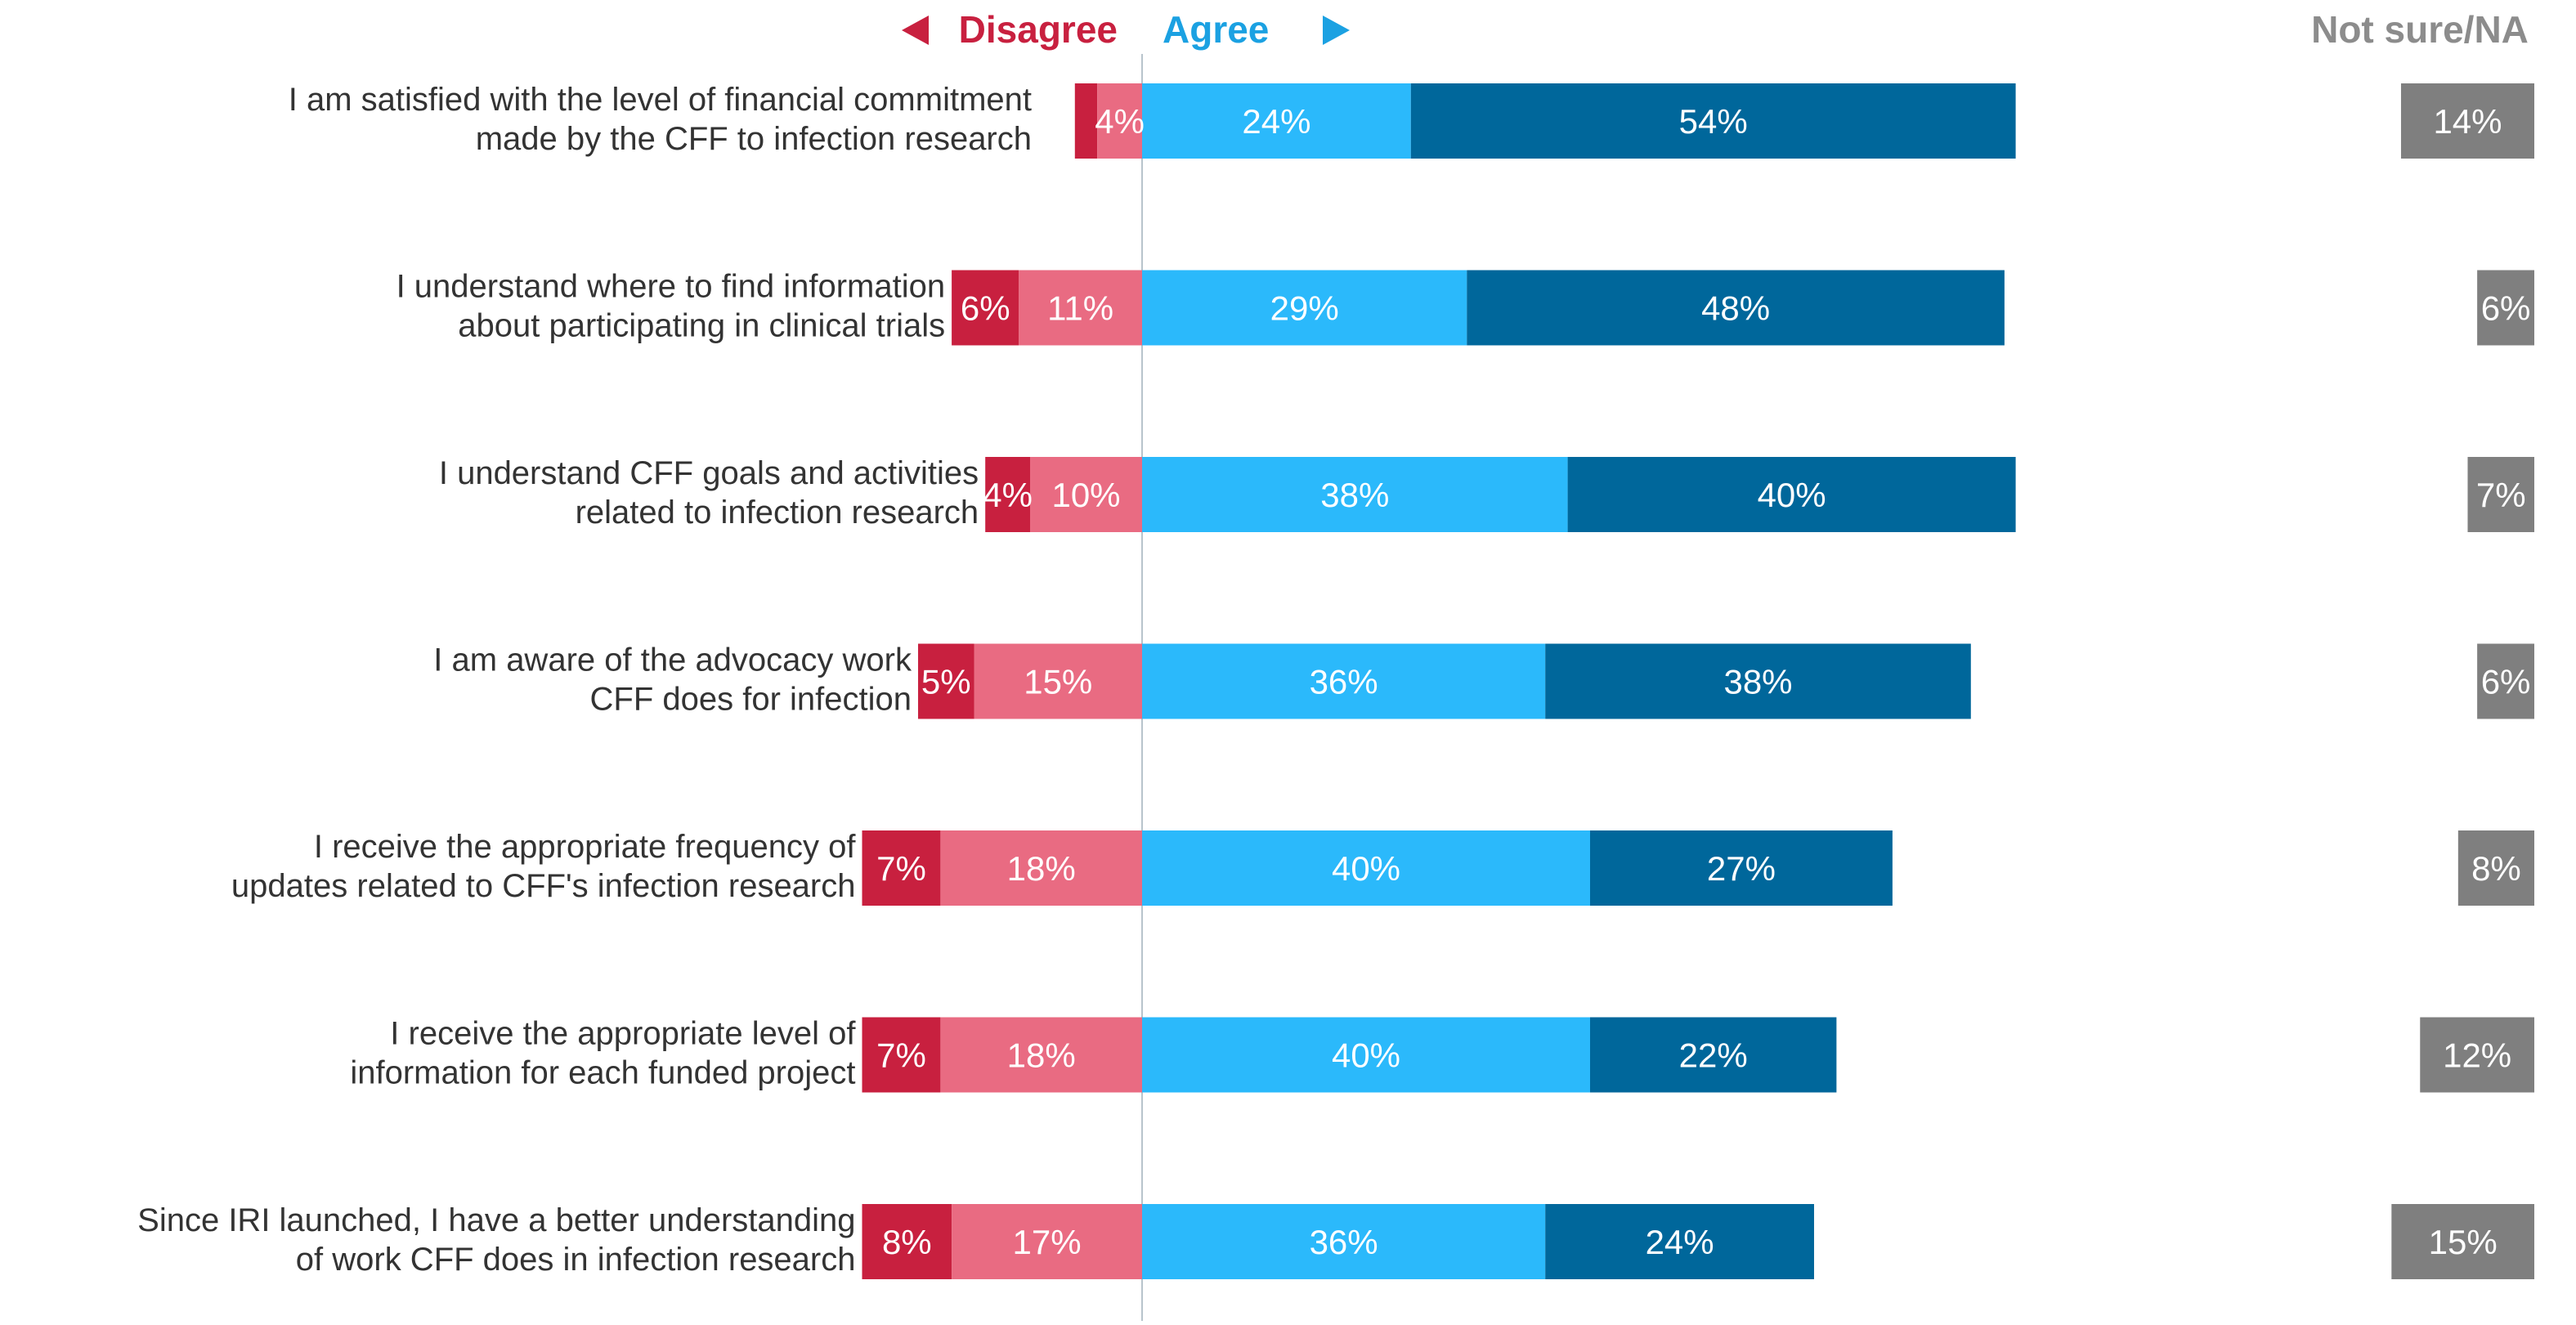 Image resolution: width=2576 pixels, height=1325 pixels. I want to click on label-agree: 24%, so click(1276, 121).